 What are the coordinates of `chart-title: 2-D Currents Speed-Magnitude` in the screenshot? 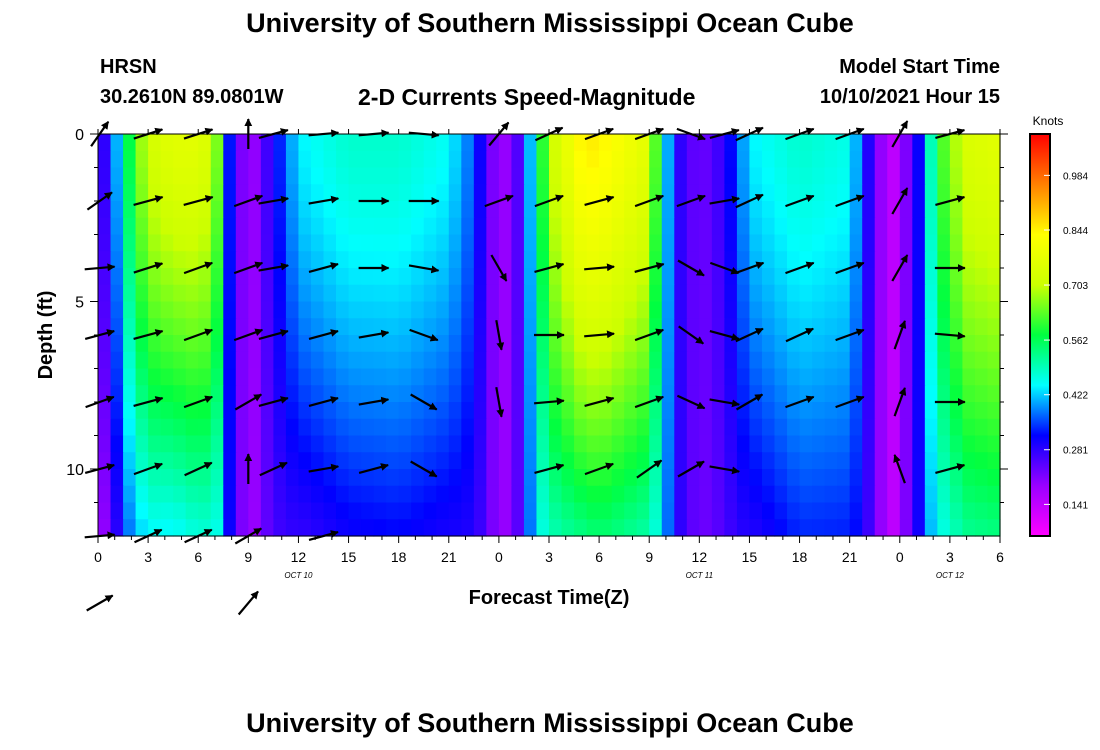 It's located at (527, 97).